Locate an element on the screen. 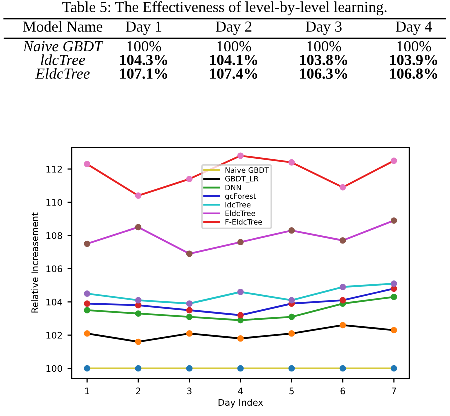  text: 107.4% is located at coordinates (234, 74).